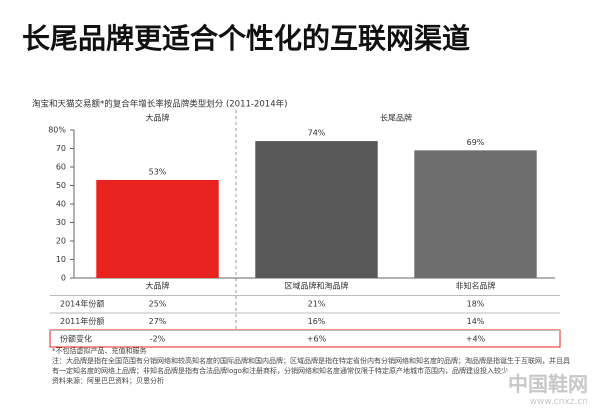 Image resolution: width=600 pixels, height=413 pixels. I want to click on table-cell: +4%, so click(476, 339).